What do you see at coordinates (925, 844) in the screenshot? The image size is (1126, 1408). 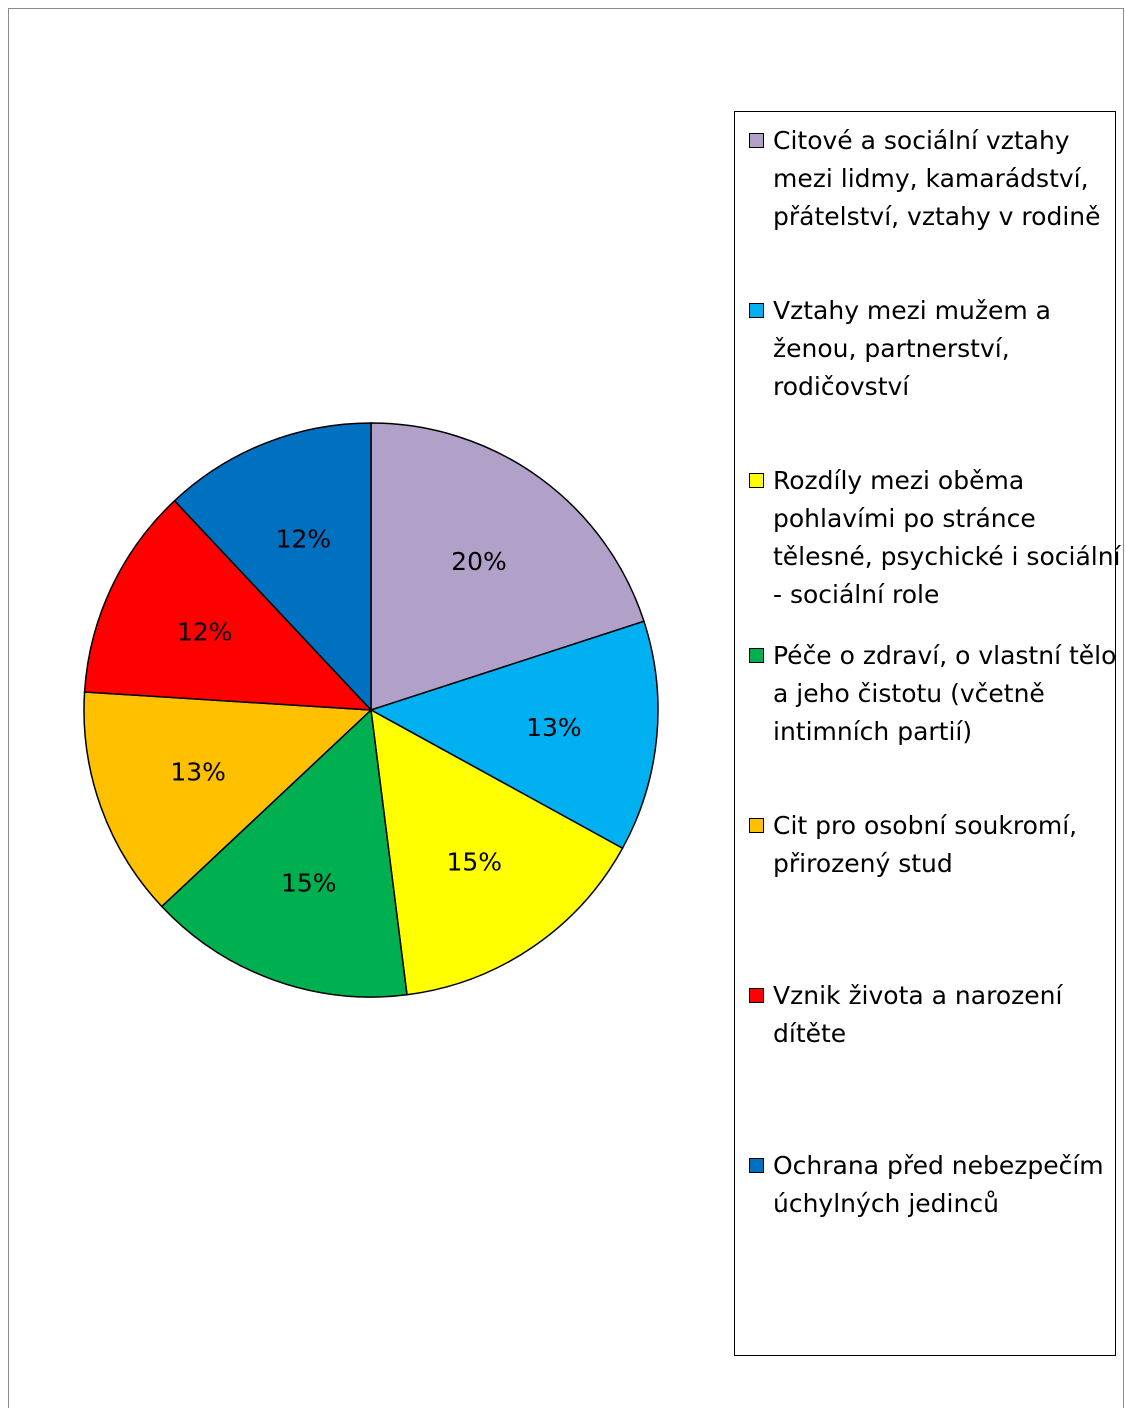 I see `legend-label: Cit pro osobní soukromí, přirozený stud` at bounding box center [925, 844].